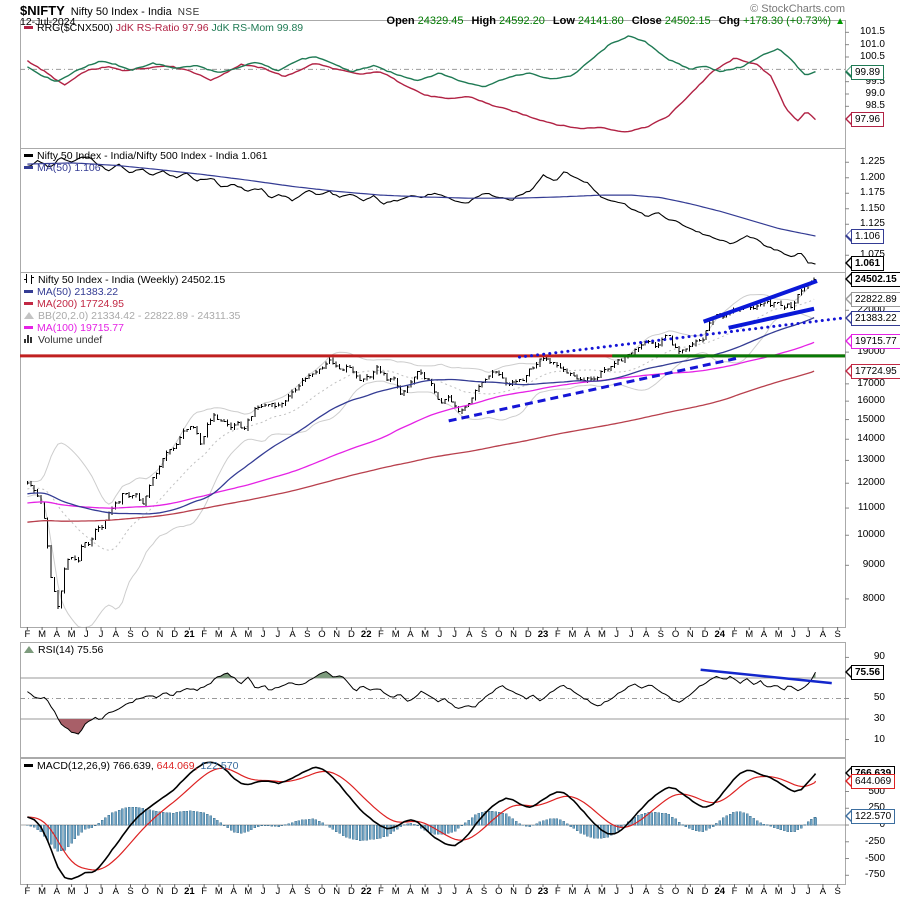  I want to click on rsi-panel-border, so click(433, 700).